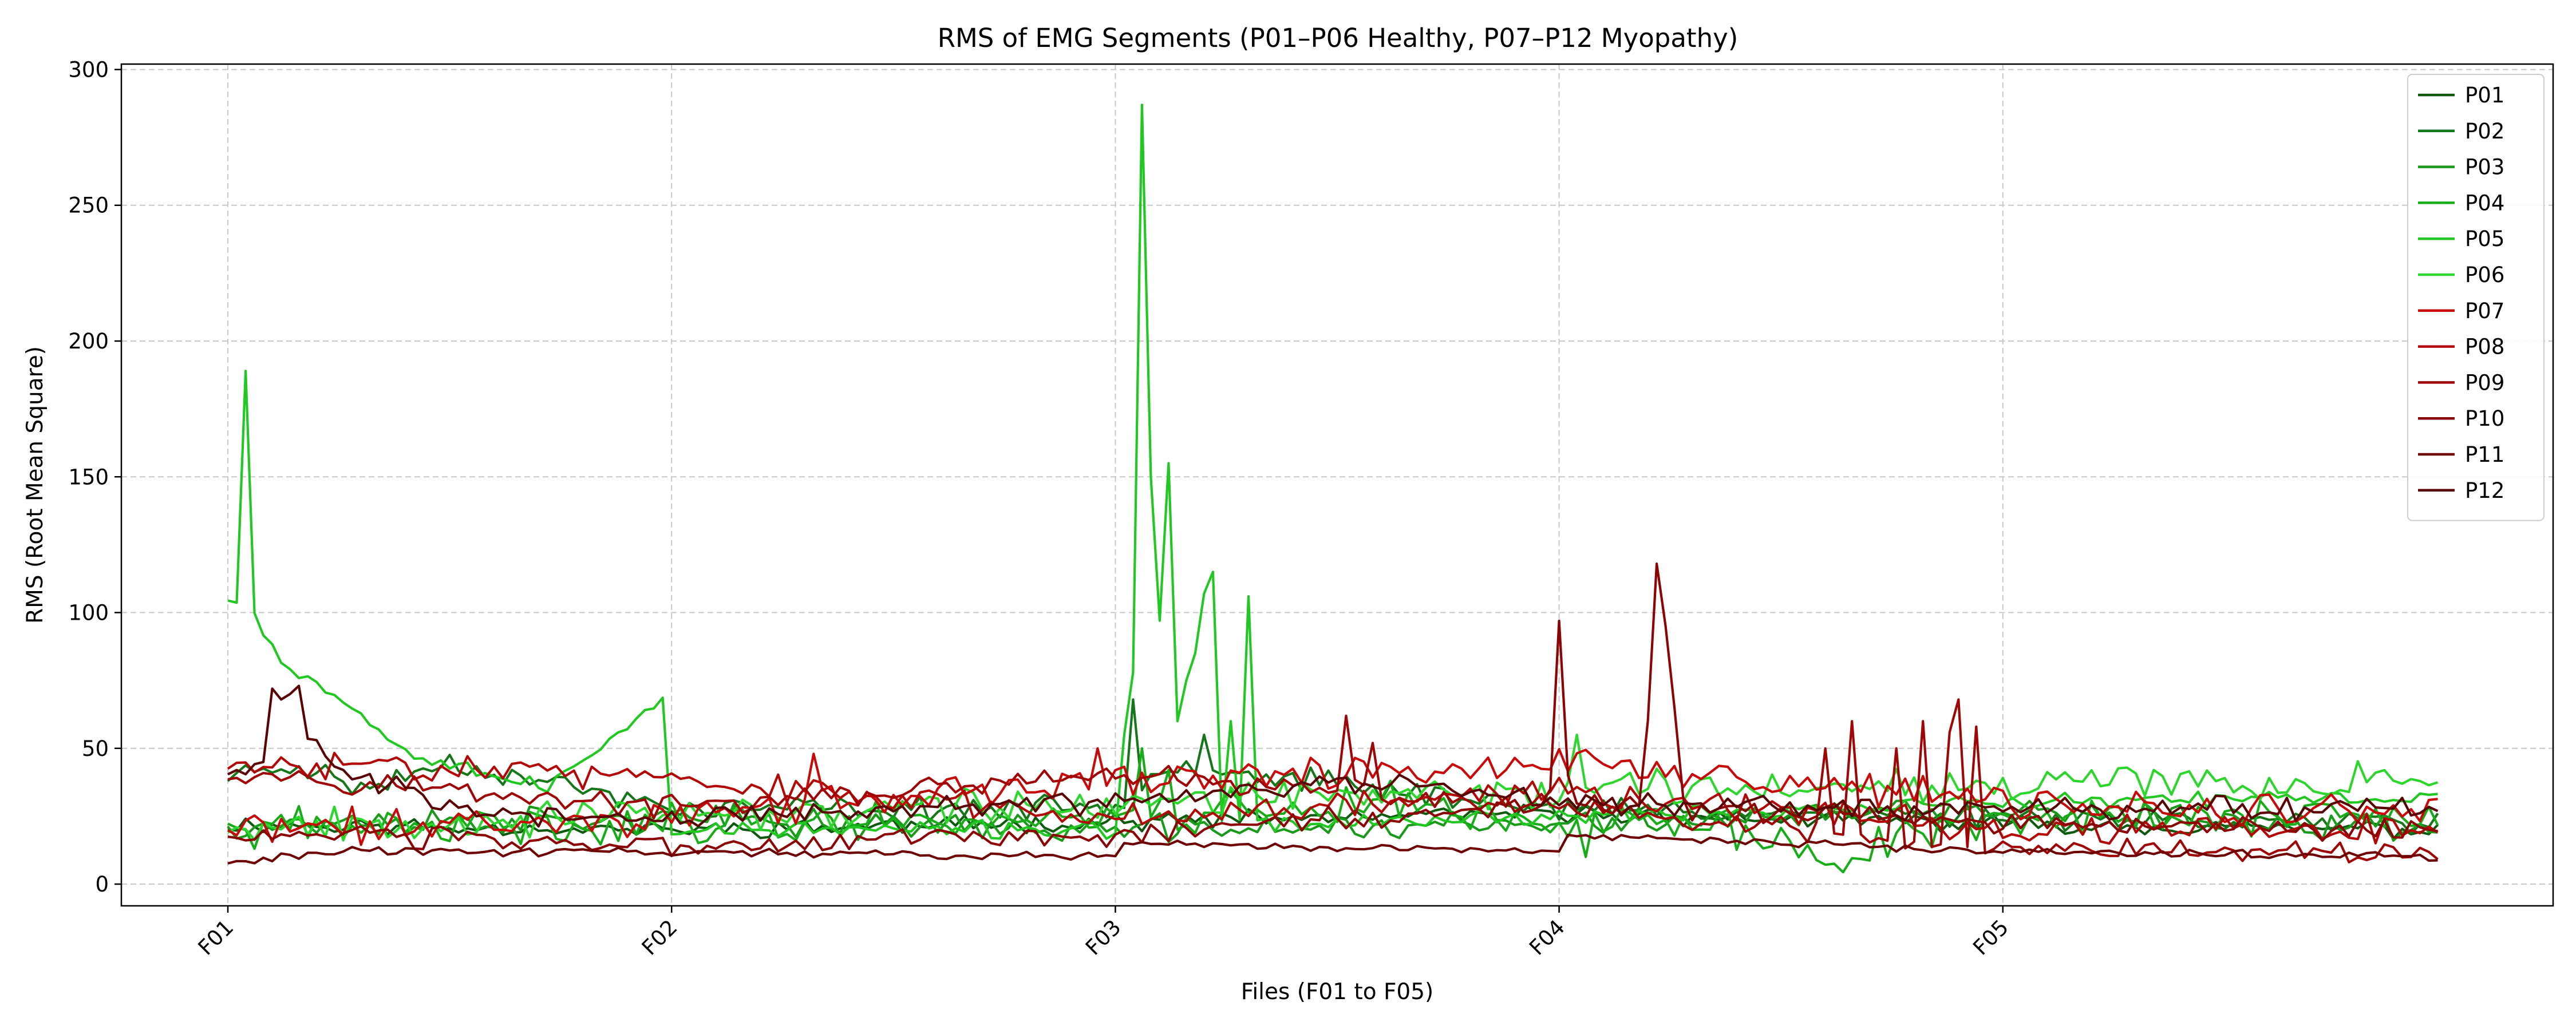 This screenshot has width=2576, height=1030. I want to click on x-tick-label: F01, so click(216, 937).